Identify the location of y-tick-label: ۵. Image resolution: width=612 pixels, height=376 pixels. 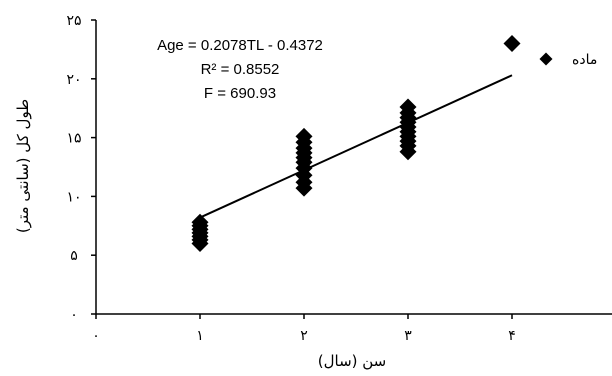
(74, 256).